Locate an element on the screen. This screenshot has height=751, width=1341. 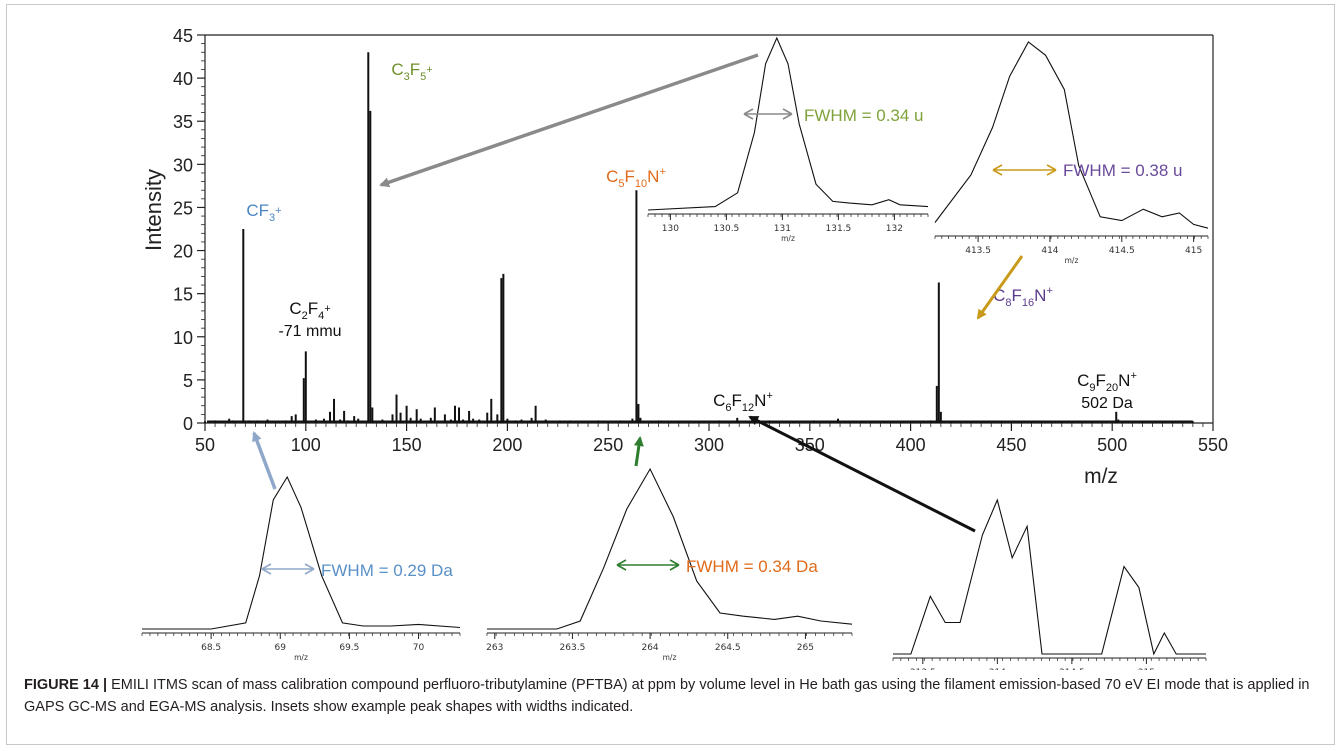
inset-tick-label: 314.5 is located at coordinates (1072, 669).